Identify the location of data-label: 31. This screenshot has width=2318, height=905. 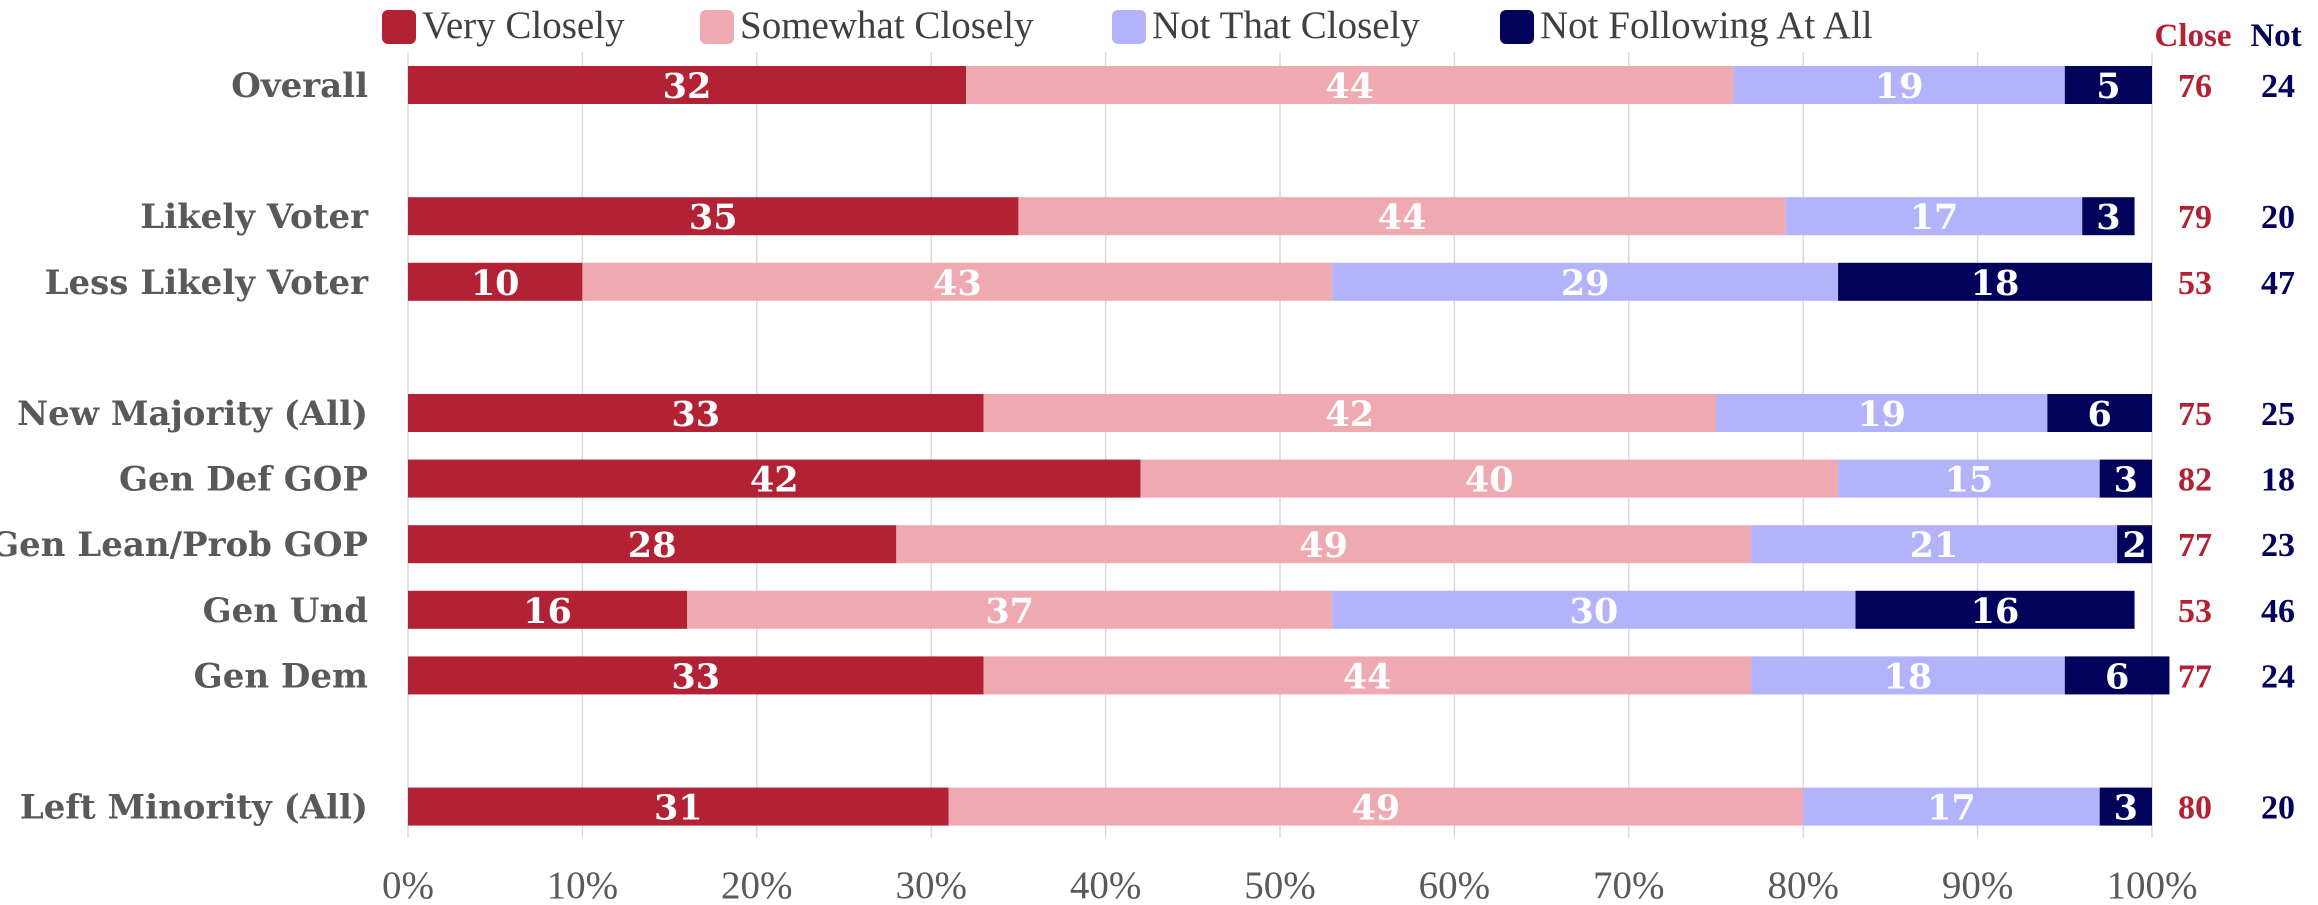
(678, 808).